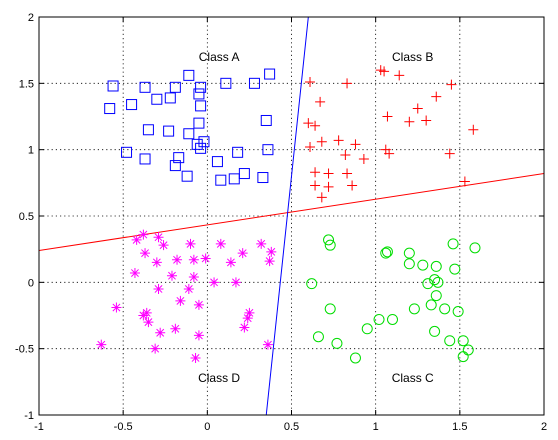 The height and width of the screenshot is (440, 558). What do you see at coordinates (31, 18) in the screenshot?
I see `y-tick-label: 2` at bounding box center [31, 18].